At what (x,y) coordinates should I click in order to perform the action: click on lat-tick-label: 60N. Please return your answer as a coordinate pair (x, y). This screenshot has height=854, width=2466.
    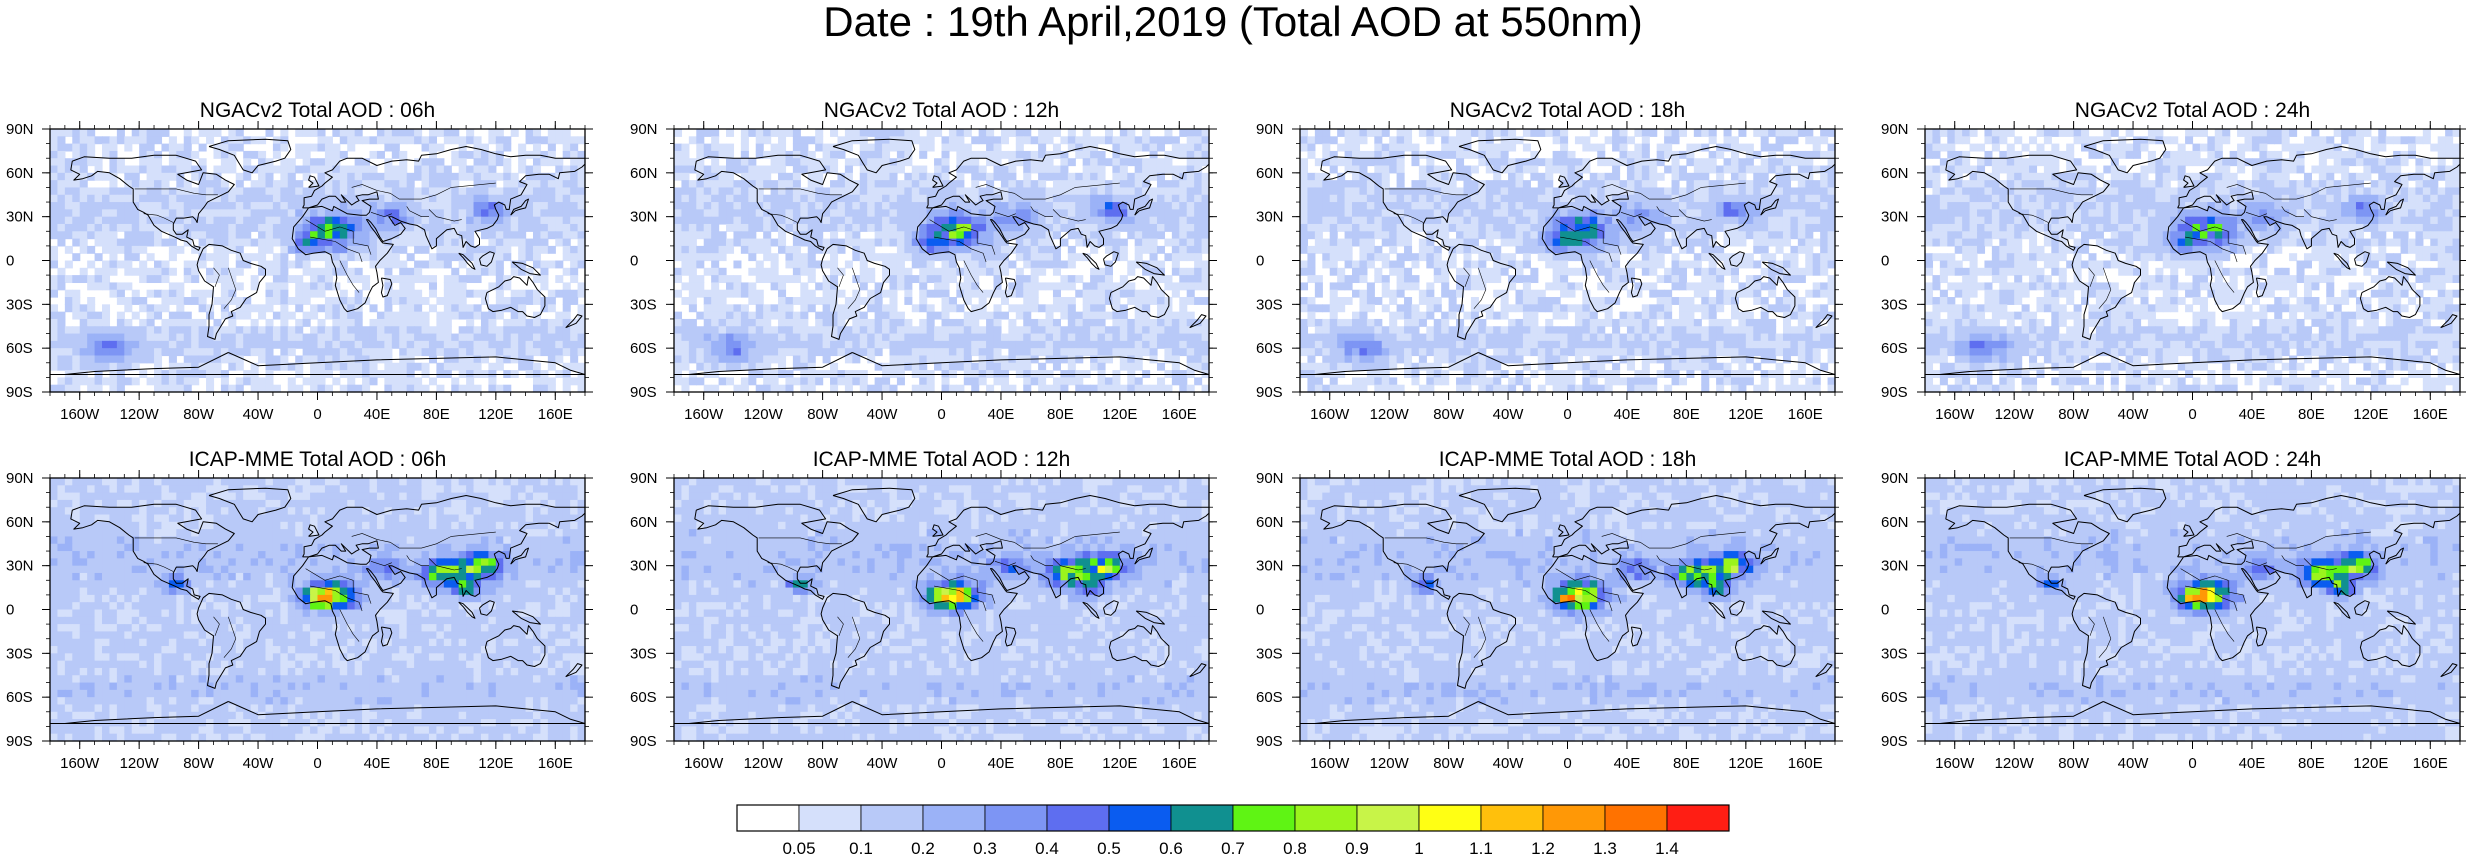
    Looking at the image, I should click on (20, 173).